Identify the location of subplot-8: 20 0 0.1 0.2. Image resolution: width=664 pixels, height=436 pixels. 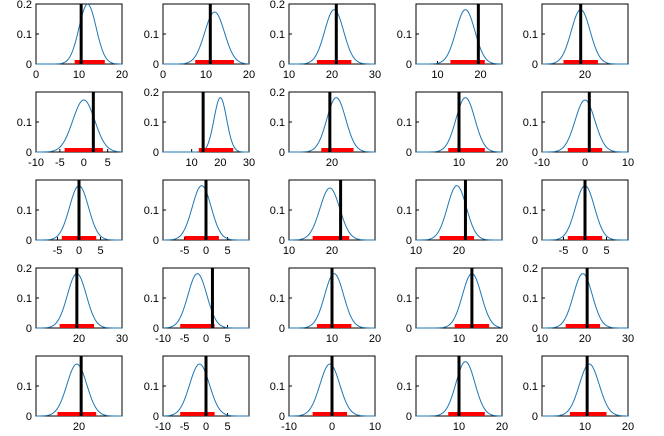
(323, 128).